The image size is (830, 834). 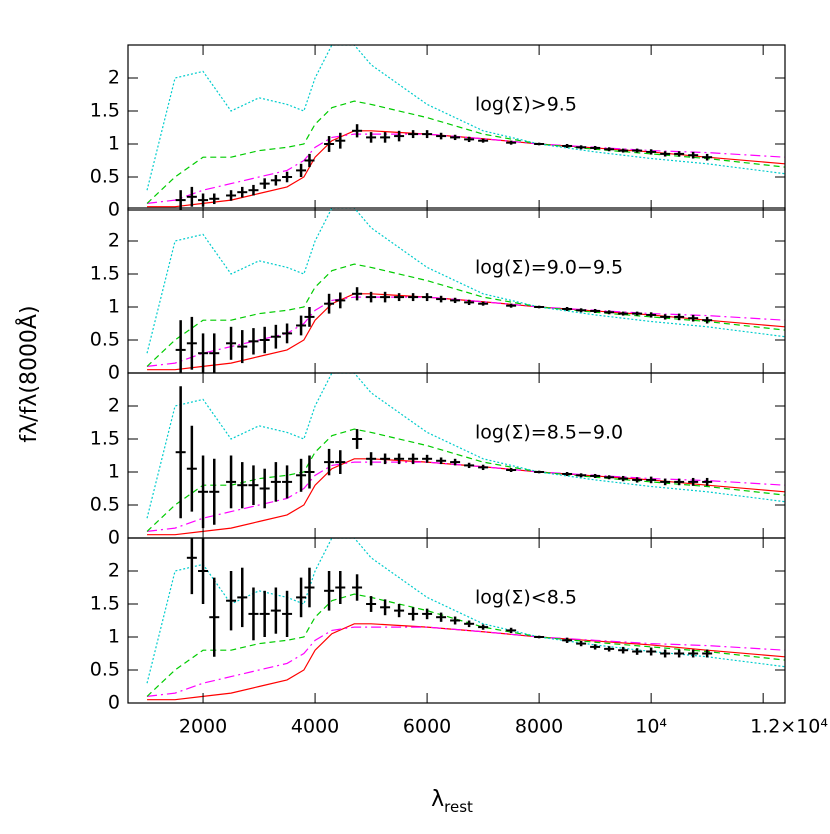 What do you see at coordinates (539, 727) in the screenshot?
I see `x-tick-label: 8000` at bounding box center [539, 727].